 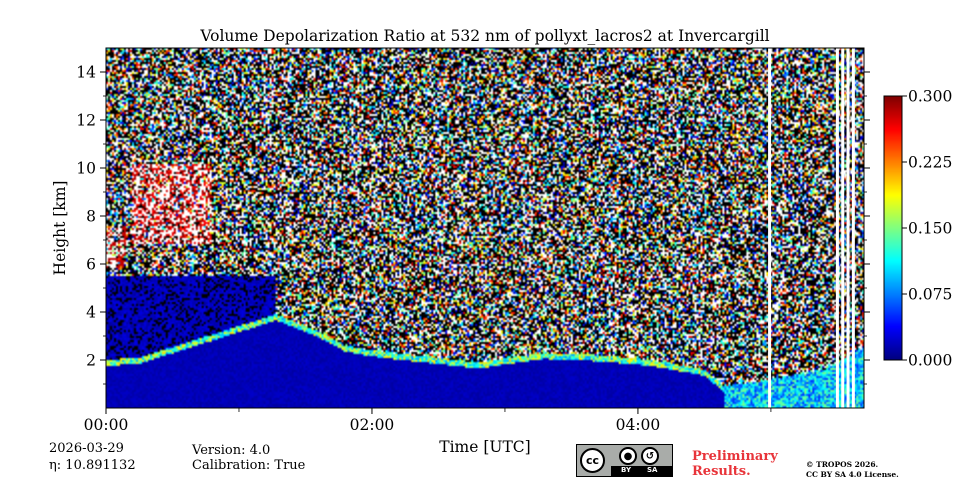 I want to click on colorbar-tick-label: 0.075, so click(x=930, y=295).